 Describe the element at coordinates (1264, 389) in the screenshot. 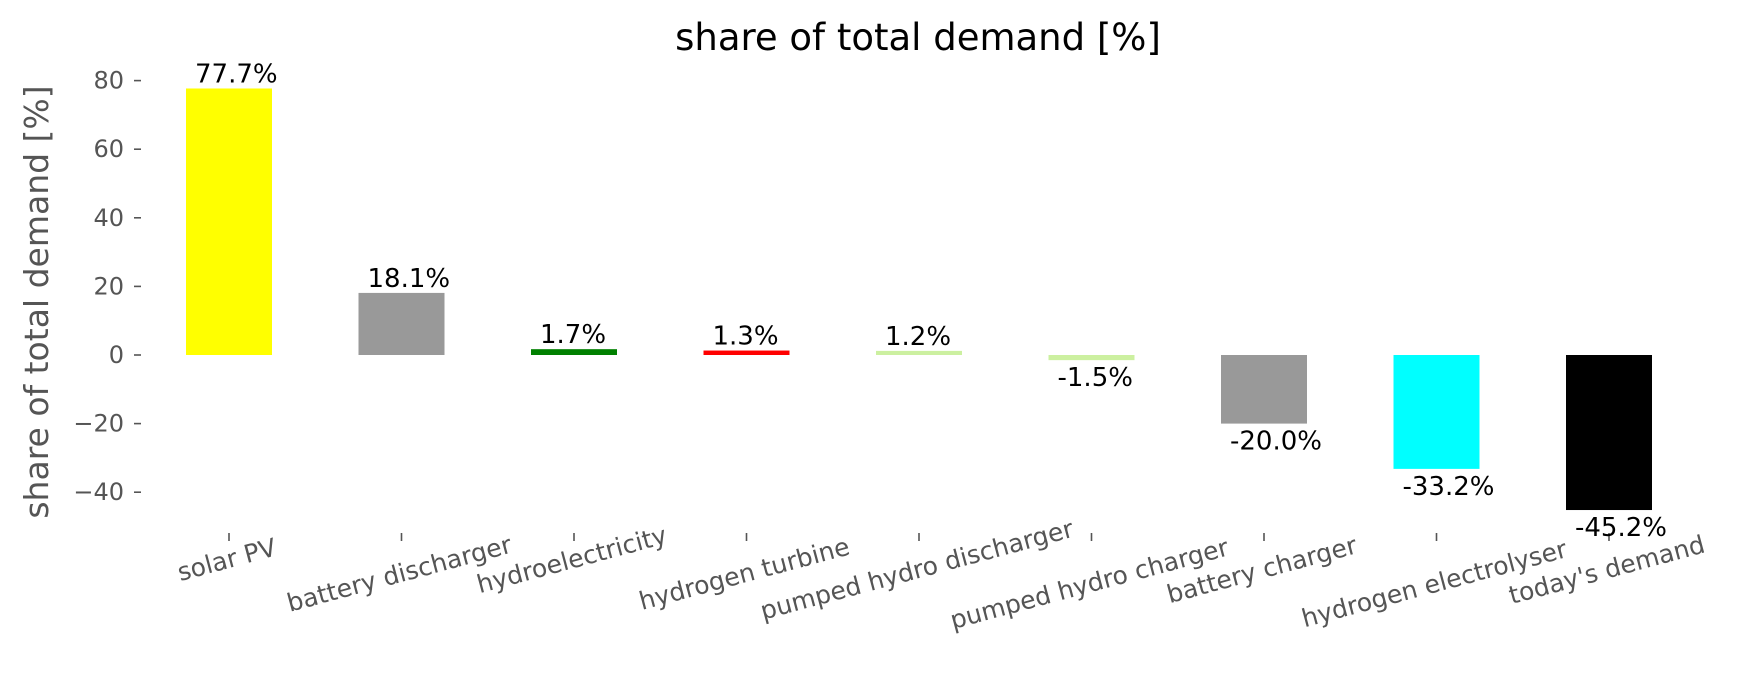

I see `bar-battery-charger` at that location.